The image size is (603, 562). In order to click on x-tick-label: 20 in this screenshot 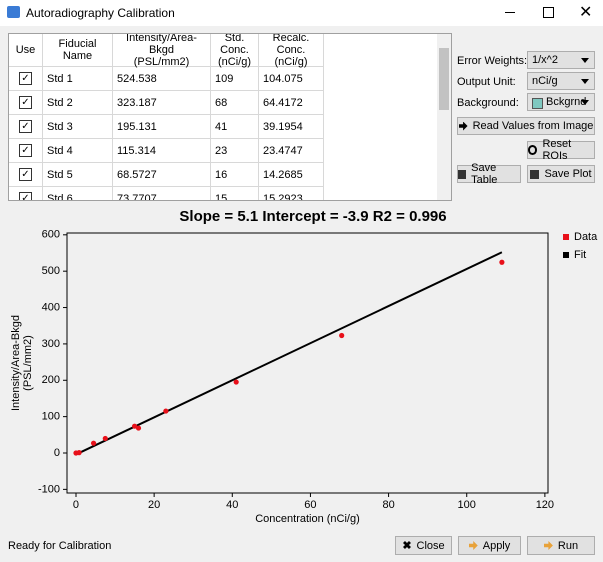, I will do `click(154, 505)`.